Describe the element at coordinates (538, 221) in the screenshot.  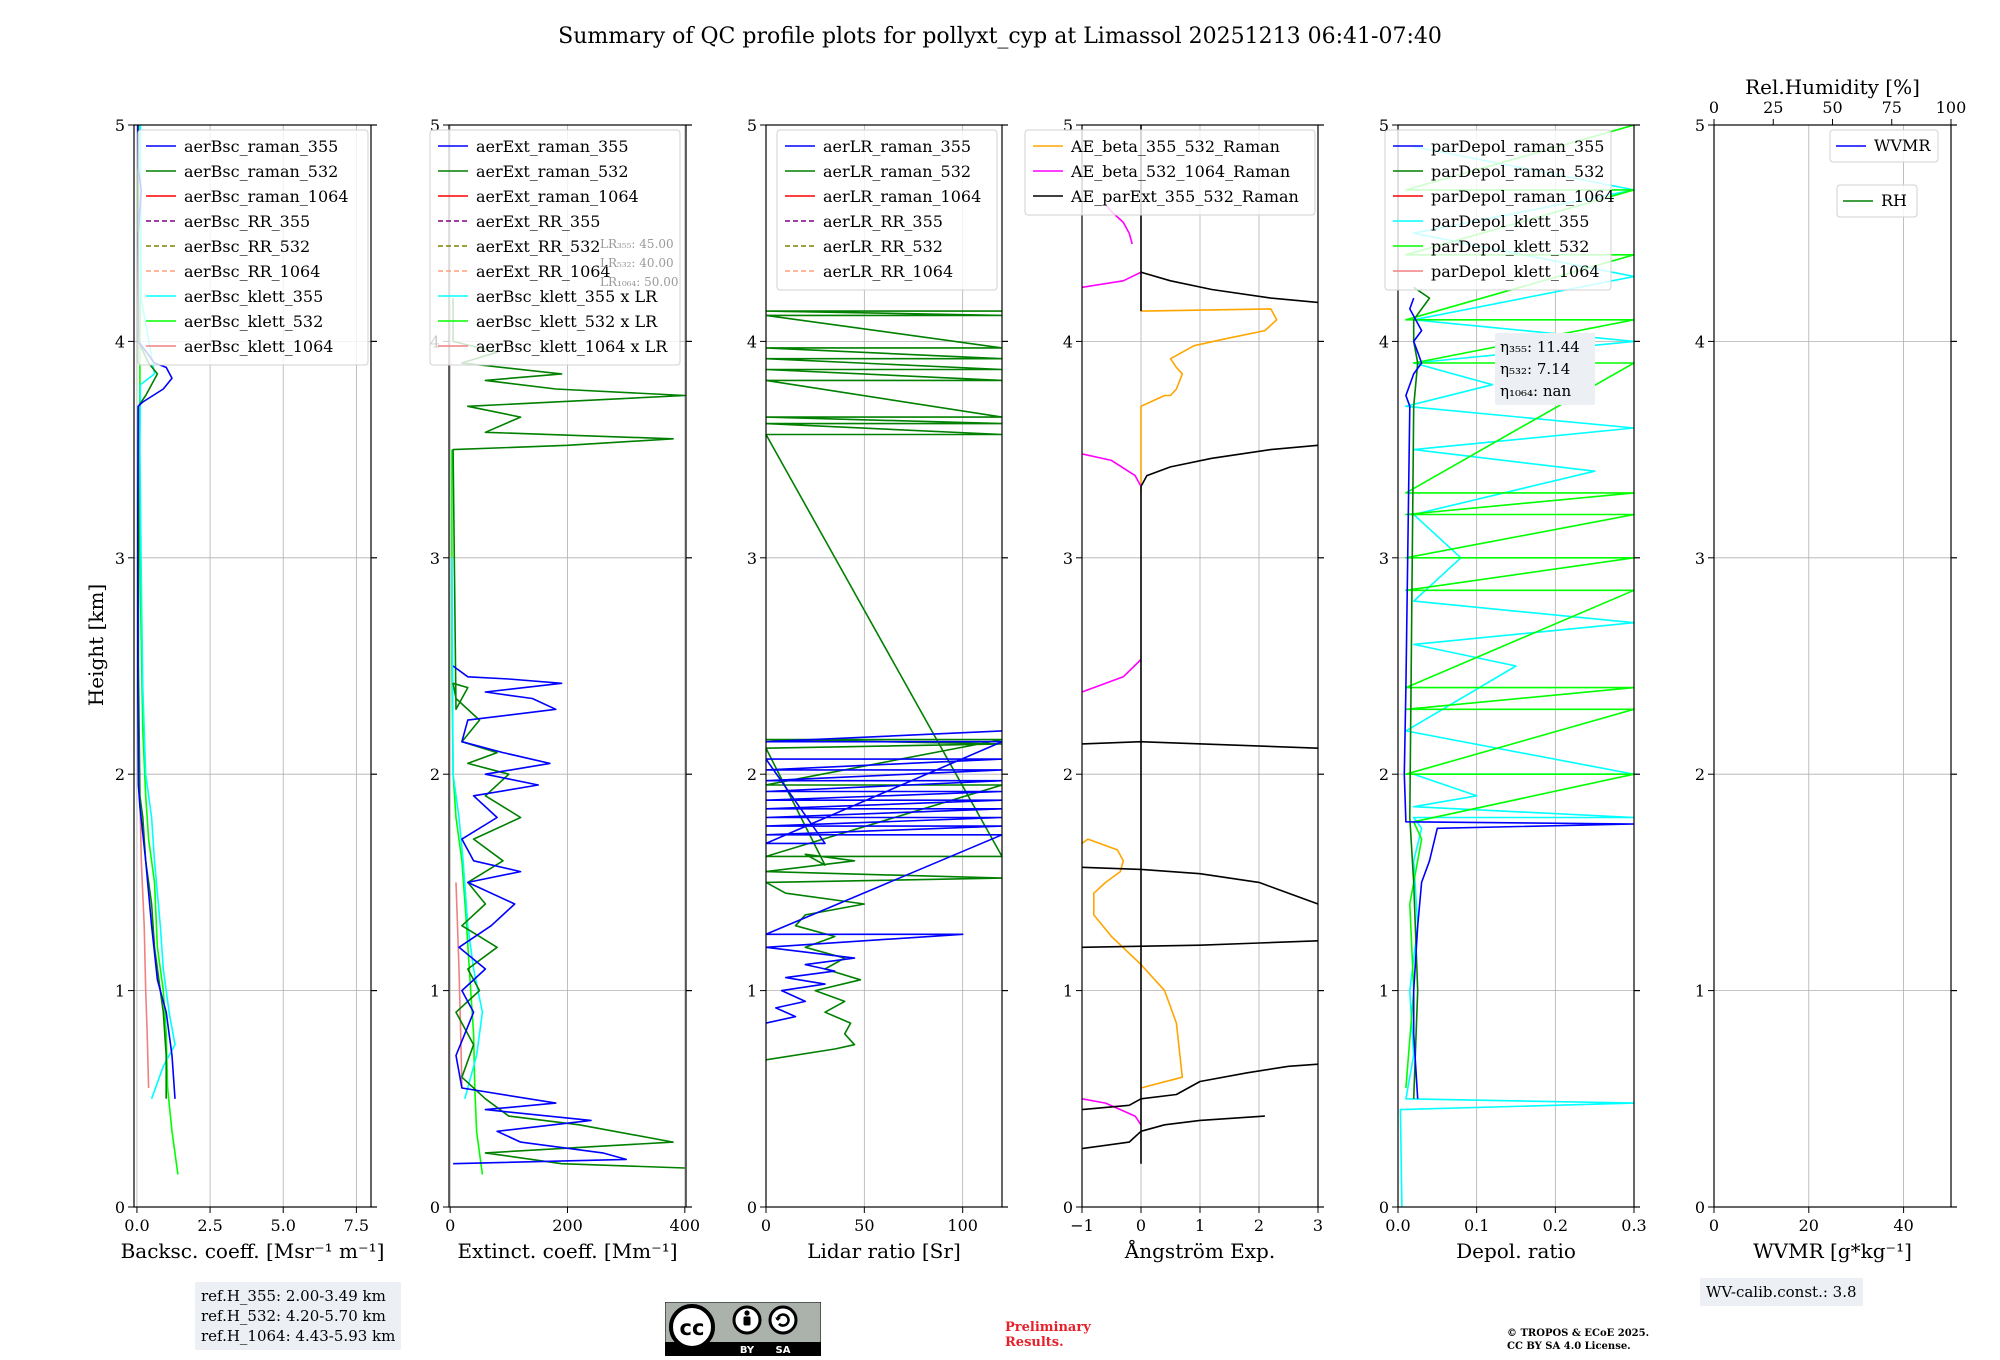
I see `legend-label: aerExt_RR_355` at that location.